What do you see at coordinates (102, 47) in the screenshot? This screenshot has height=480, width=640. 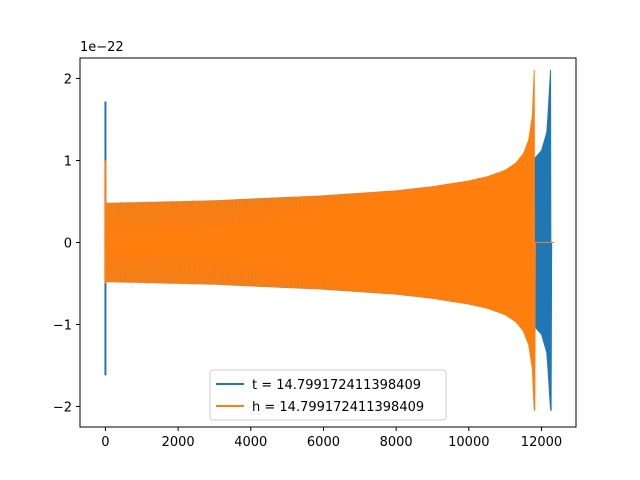 I see `y-offset-text: 1e−22` at bounding box center [102, 47].